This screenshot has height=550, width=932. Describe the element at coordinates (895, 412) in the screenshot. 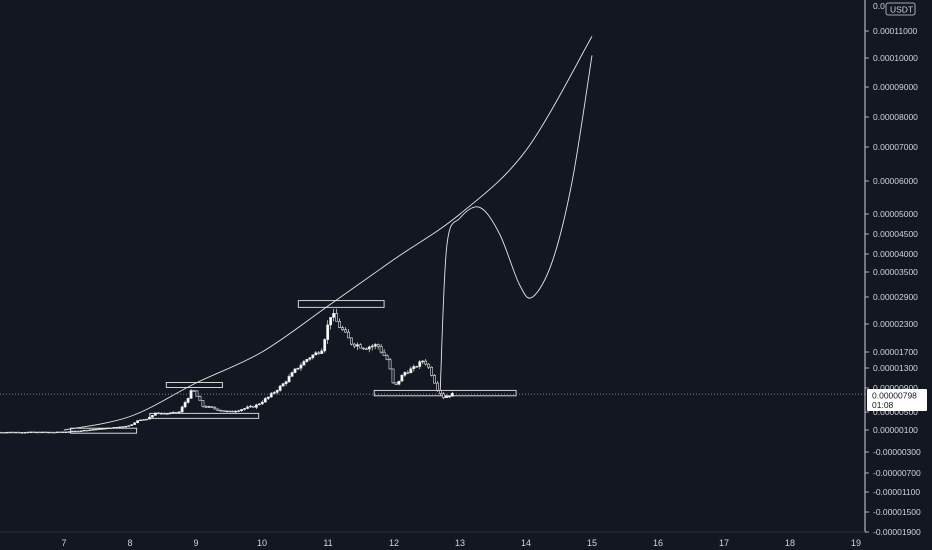

I see `y-tick-label: 0.00000500` at that location.